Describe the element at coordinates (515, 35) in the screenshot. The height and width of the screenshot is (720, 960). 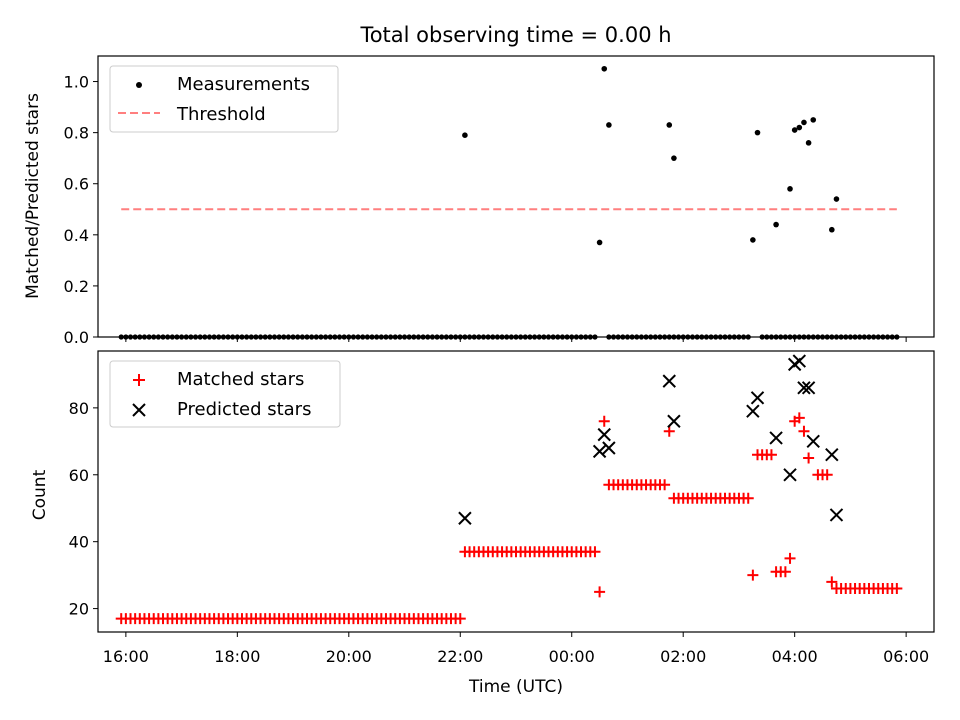
I see `chart-title: Total observing time = 0.00 h` at that location.